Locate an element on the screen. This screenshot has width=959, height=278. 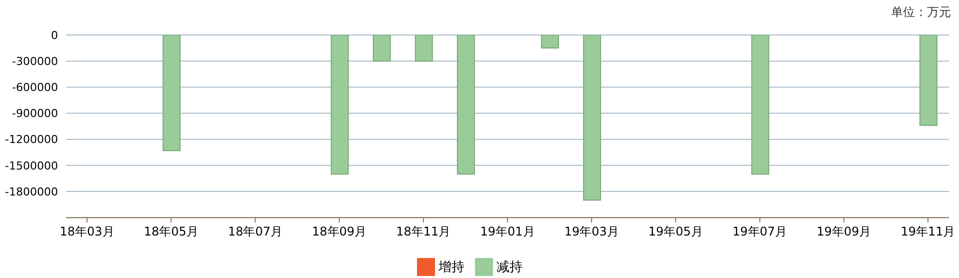
legend-label: 减持 is located at coordinates (509, 267).